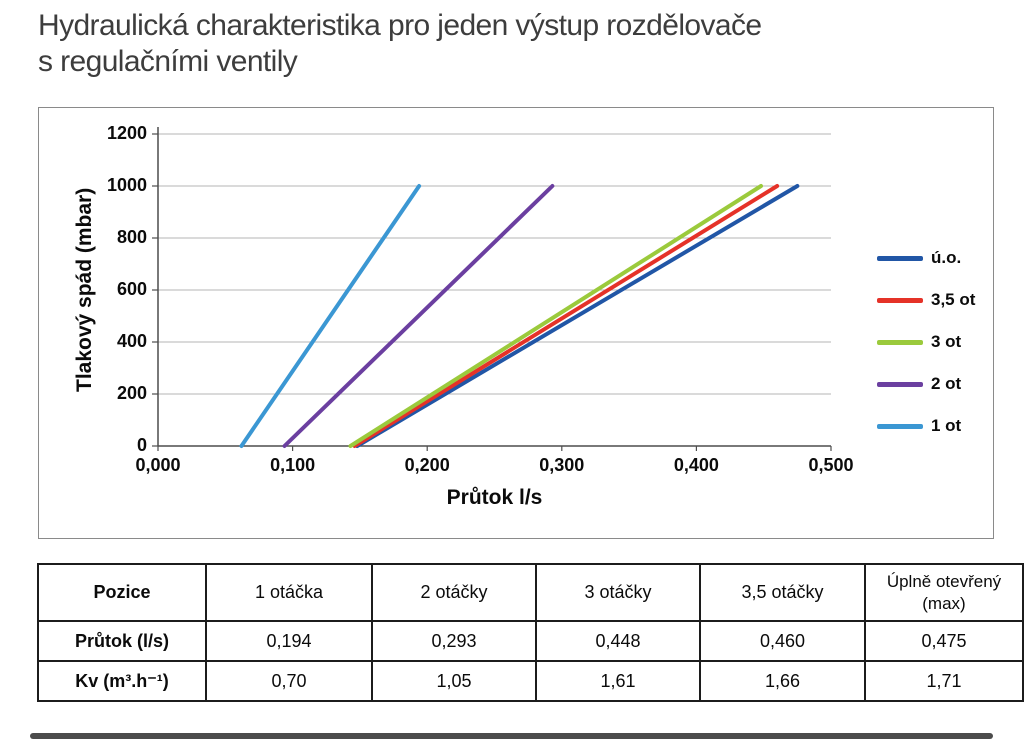 The width and height of the screenshot is (1024, 741). I want to click on table-header-2ot: 2 otáčky, so click(454, 592).